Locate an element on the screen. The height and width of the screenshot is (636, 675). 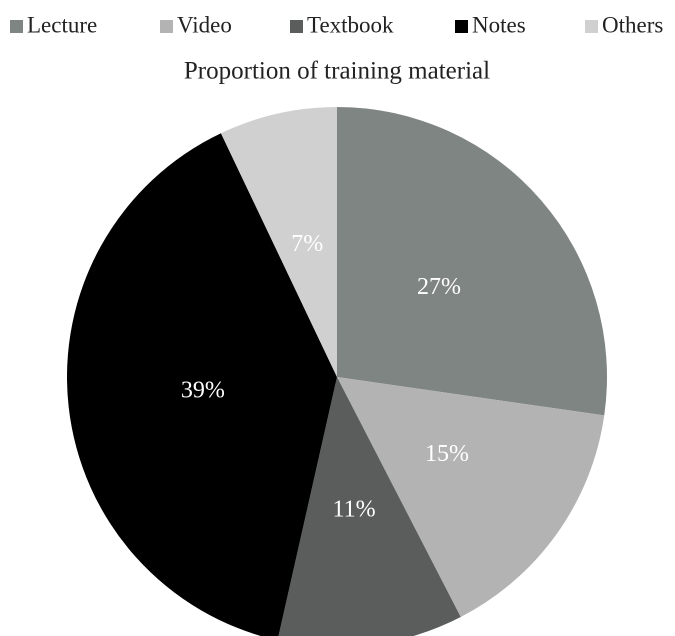
legend-label: Video is located at coordinates (204, 24).